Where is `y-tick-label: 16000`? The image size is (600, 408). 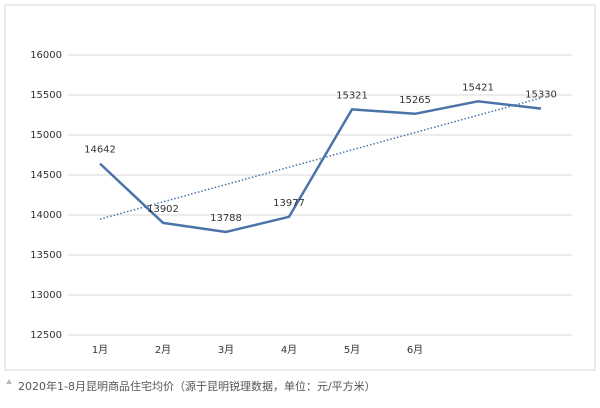
y-tick-label: 16000 is located at coordinates (46, 55).